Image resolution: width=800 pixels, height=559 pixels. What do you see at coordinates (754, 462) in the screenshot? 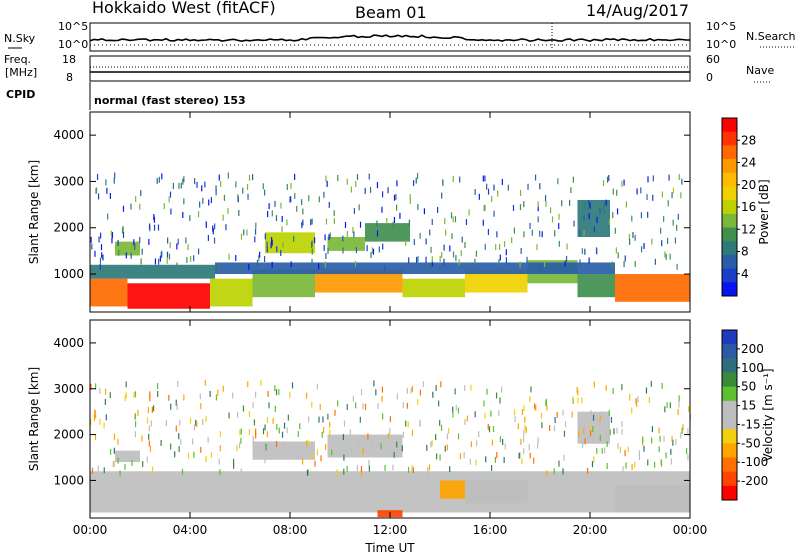
I see `velocity-colorbar-tick-label: -100` at bounding box center [754, 462].